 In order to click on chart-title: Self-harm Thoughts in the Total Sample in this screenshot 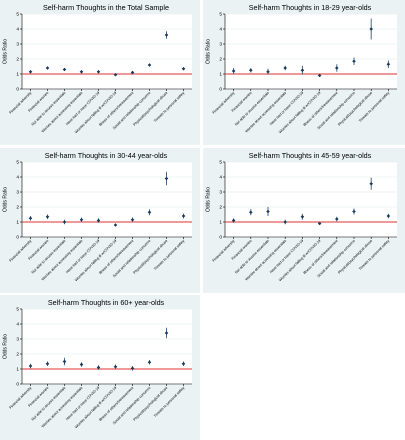, I will do `click(106, 7)`.